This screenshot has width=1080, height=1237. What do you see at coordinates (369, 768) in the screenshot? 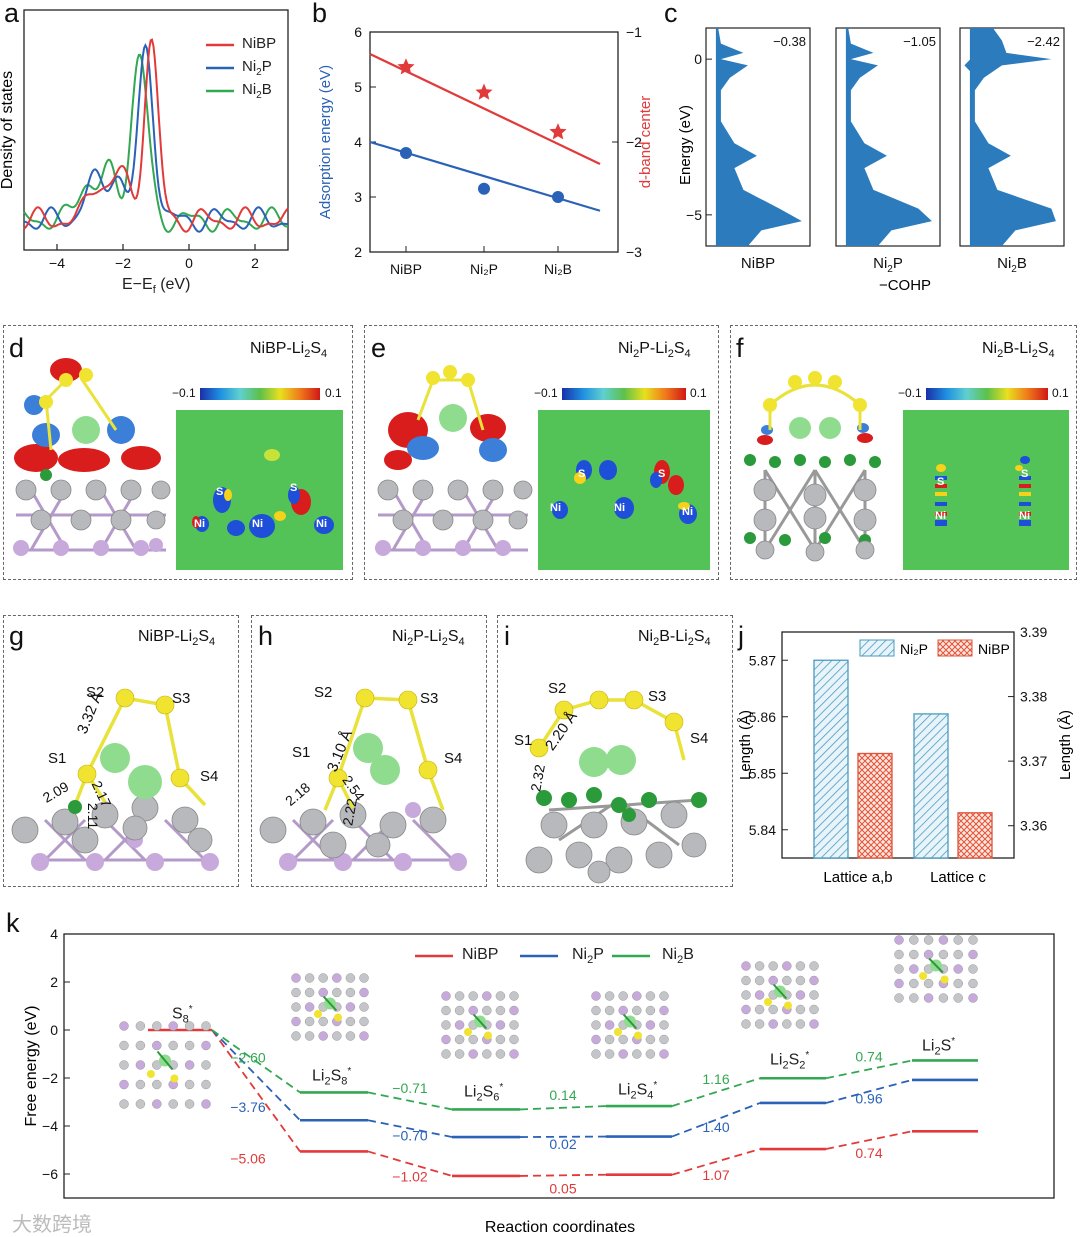
I see `structure-h` at bounding box center [369, 768].